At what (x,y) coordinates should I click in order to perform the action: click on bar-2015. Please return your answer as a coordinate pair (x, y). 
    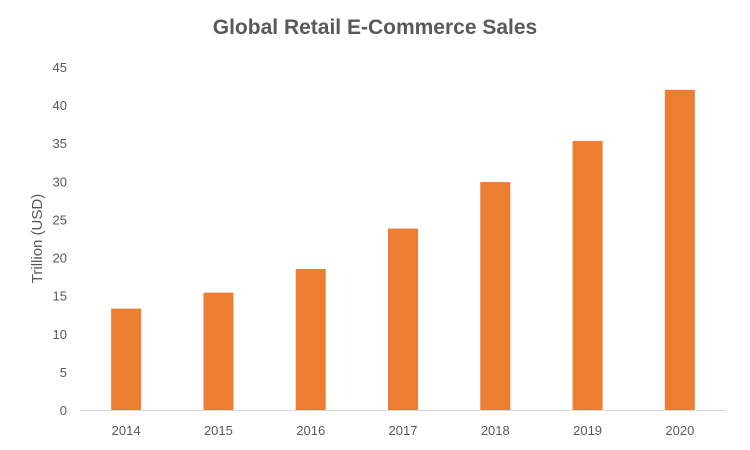
    Looking at the image, I should click on (218, 351).